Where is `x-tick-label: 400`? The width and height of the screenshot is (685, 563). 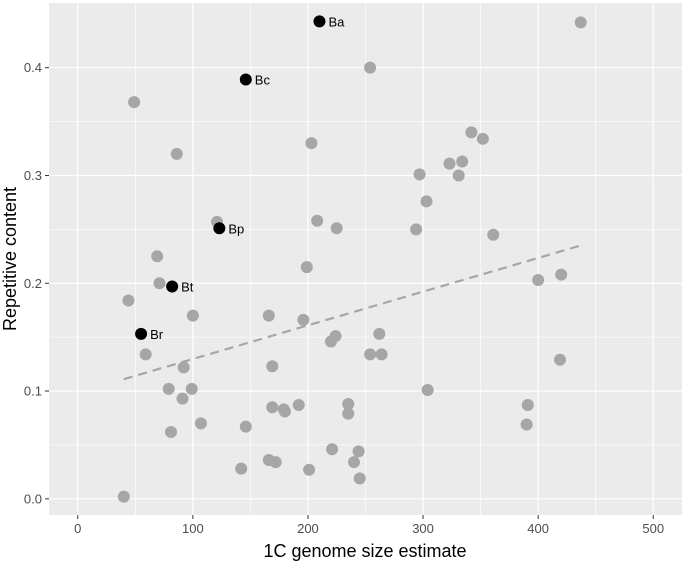
x-tick-label: 400 is located at coordinates (538, 528).